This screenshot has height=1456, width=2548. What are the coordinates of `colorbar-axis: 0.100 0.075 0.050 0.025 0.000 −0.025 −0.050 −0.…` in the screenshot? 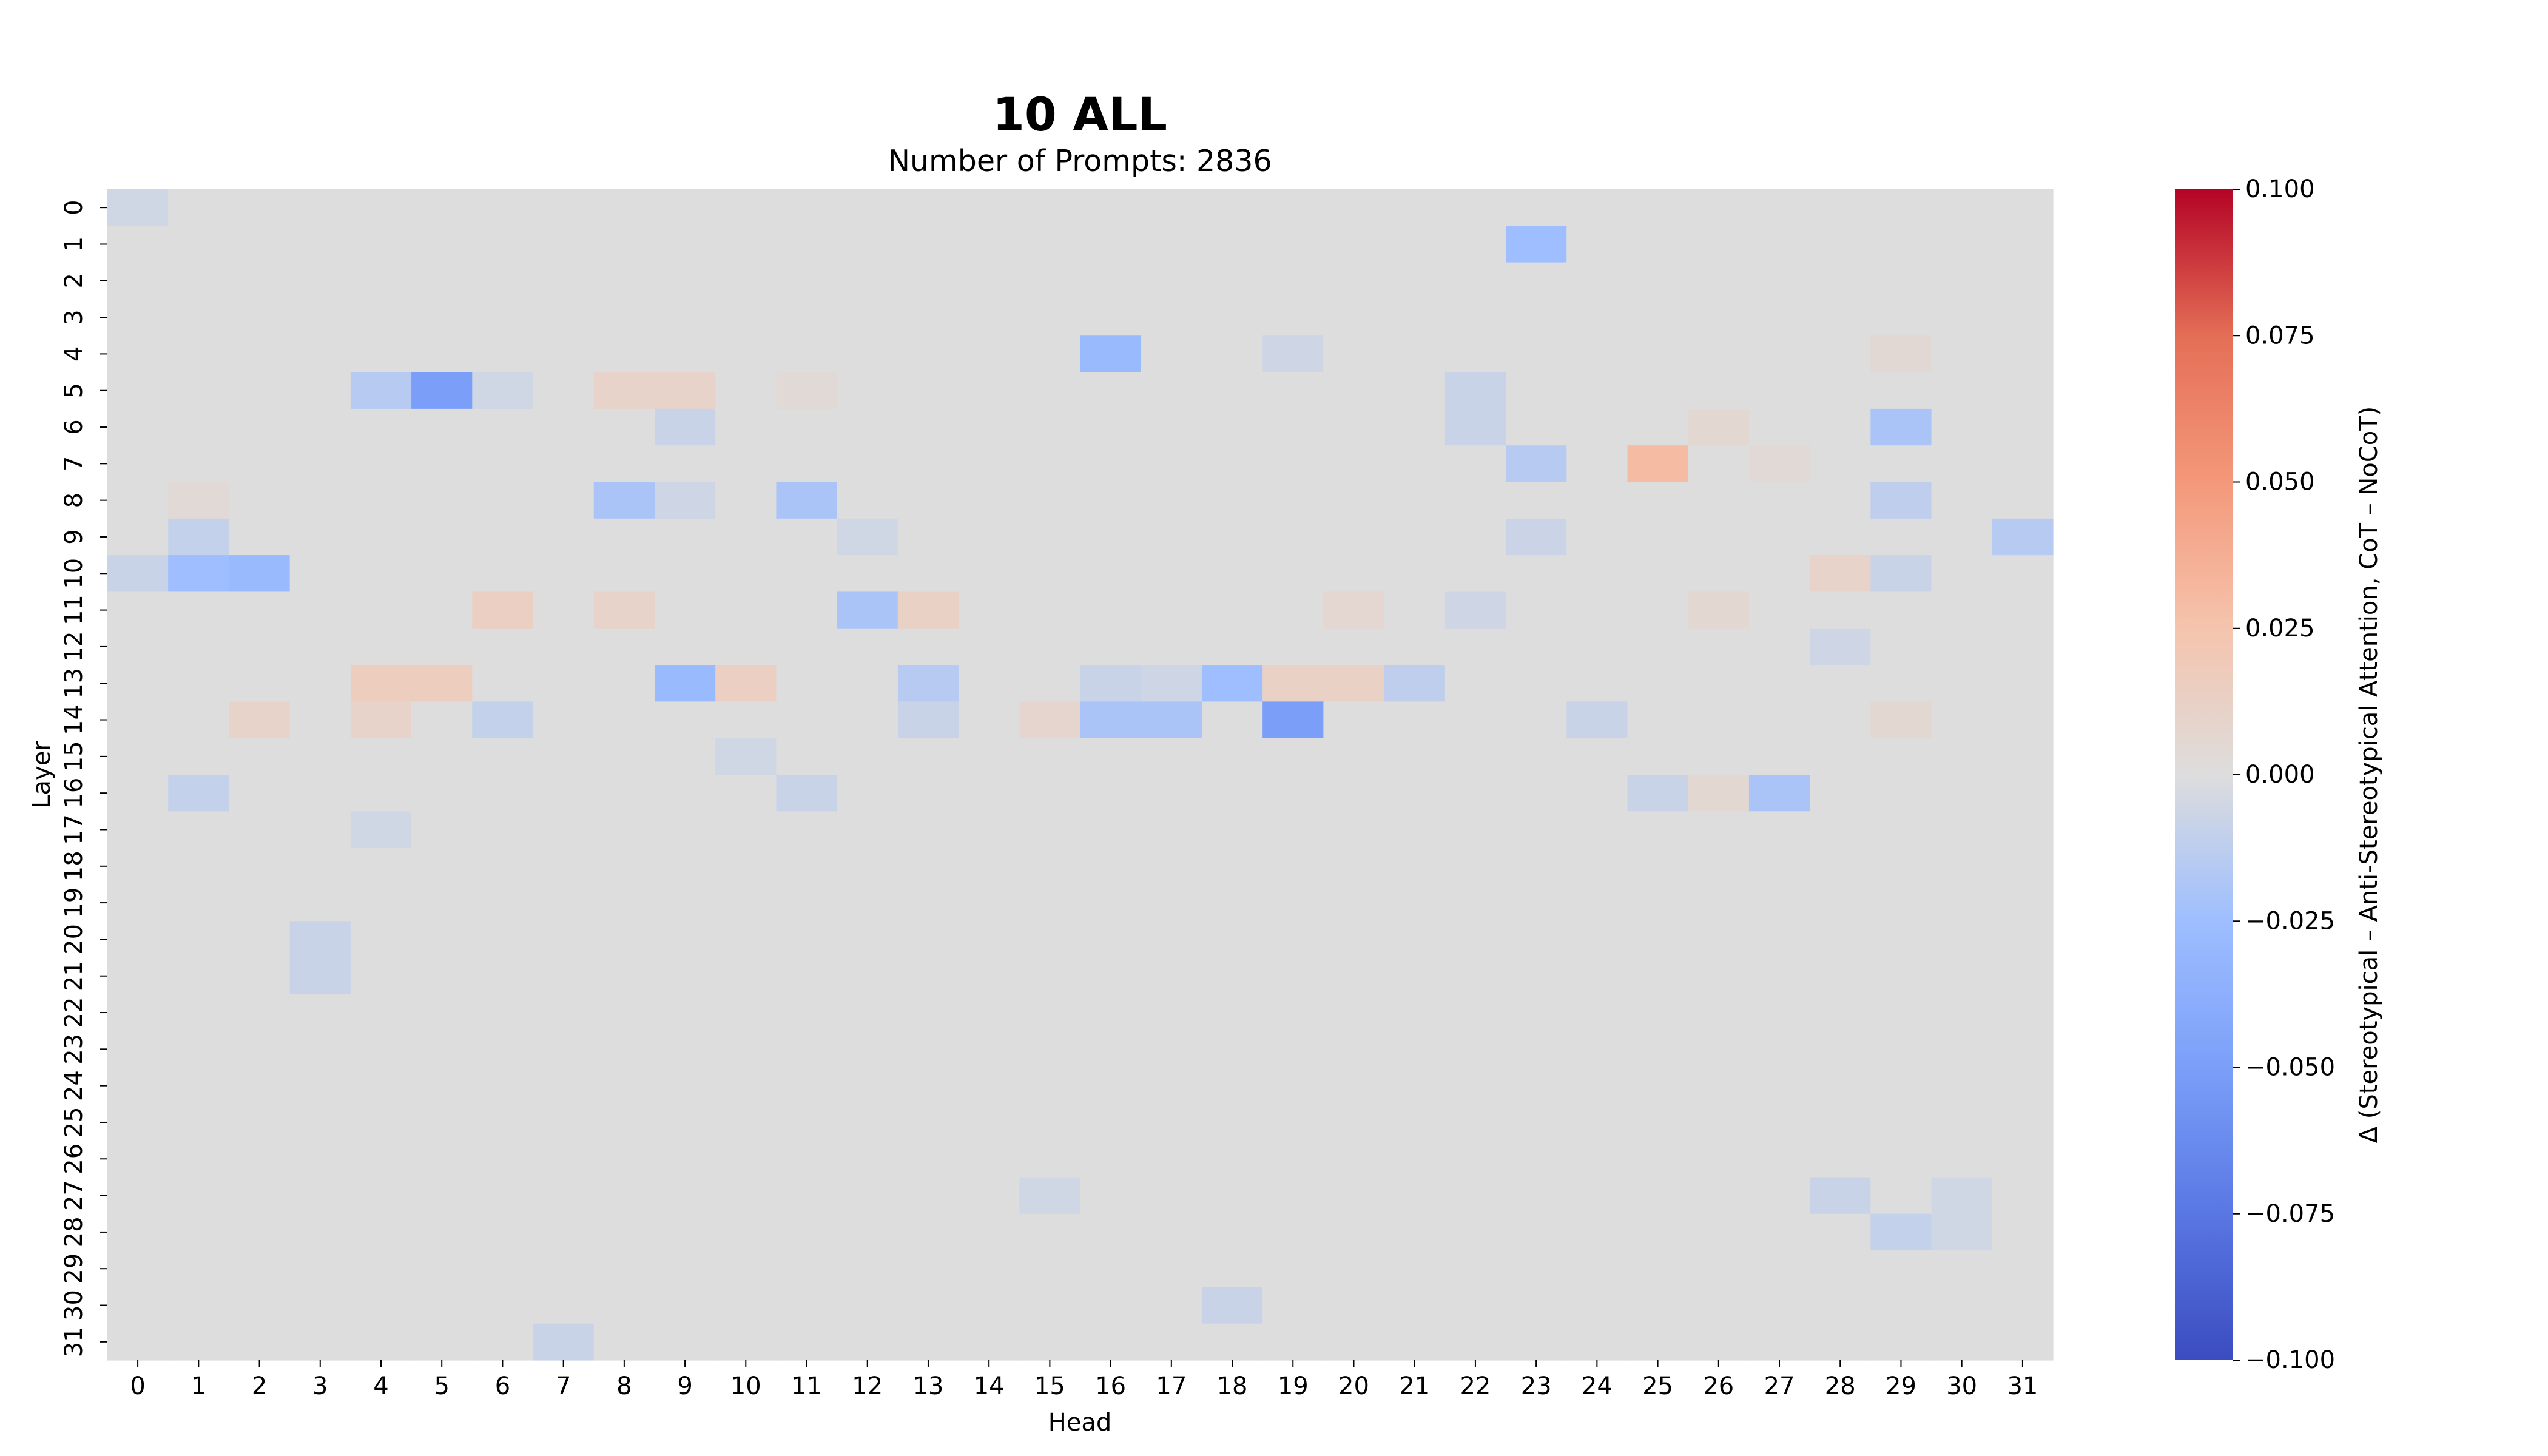 It's located at (2284, 774).